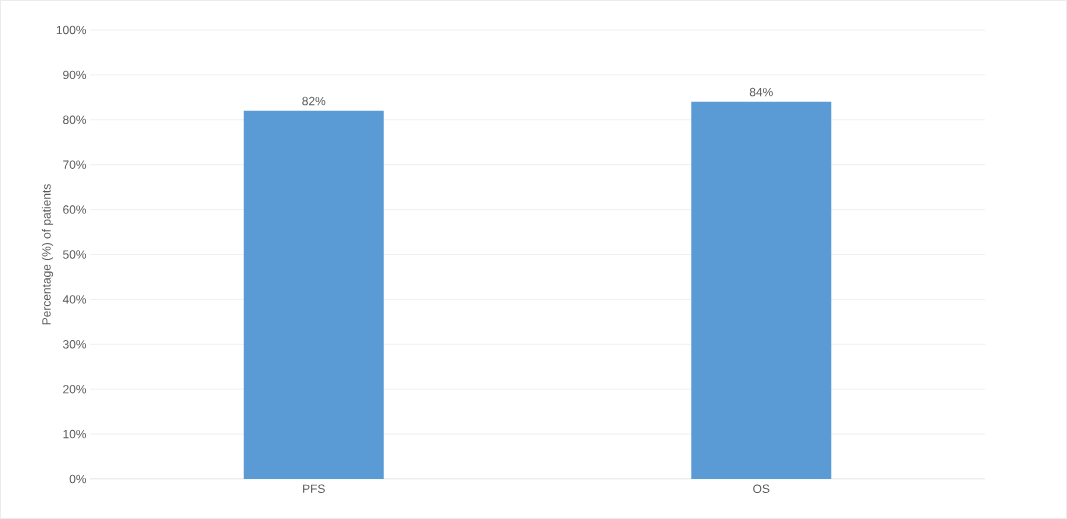 The height and width of the screenshot is (519, 1067). What do you see at coordinates (75, 389) in the screenshot?
I see `y-tick-label: 20%` at bounding box center [75, 389].